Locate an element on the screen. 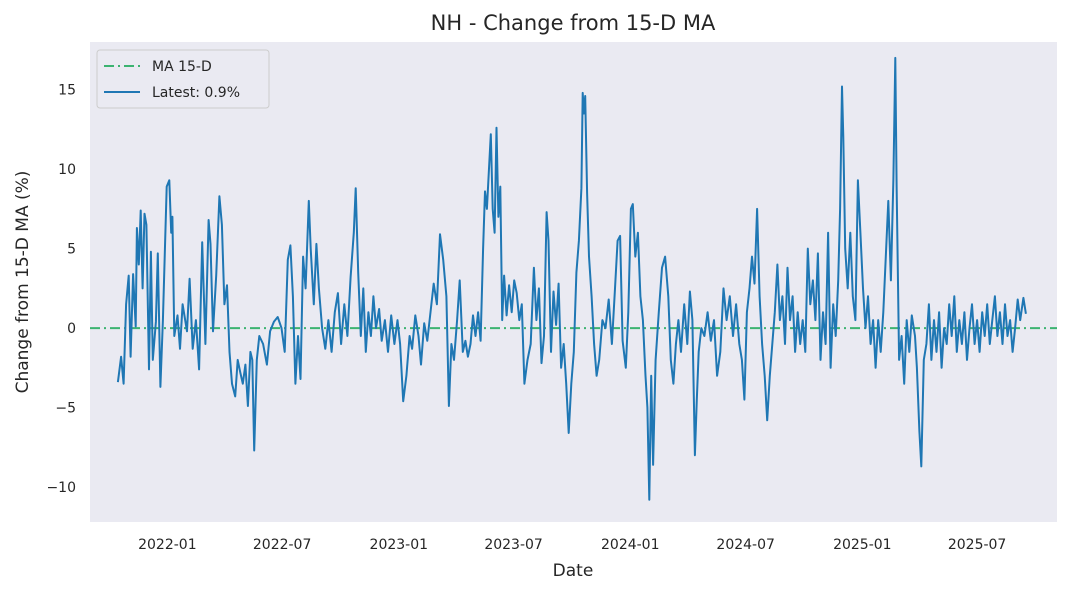 This screenshot has width=1069, height=592. y-tick-label: 15 is located at coordinates (67, 91).